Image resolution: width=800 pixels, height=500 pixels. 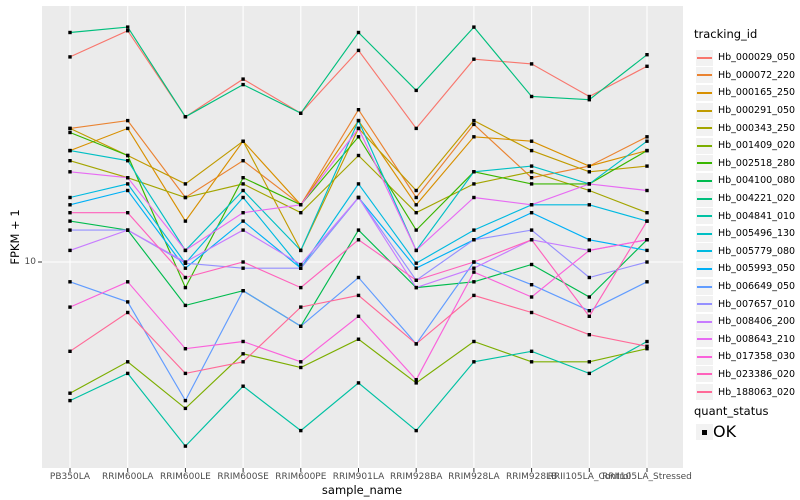 I want to click on legend-label: Hb_000291_050, so click(x=757, y=111).